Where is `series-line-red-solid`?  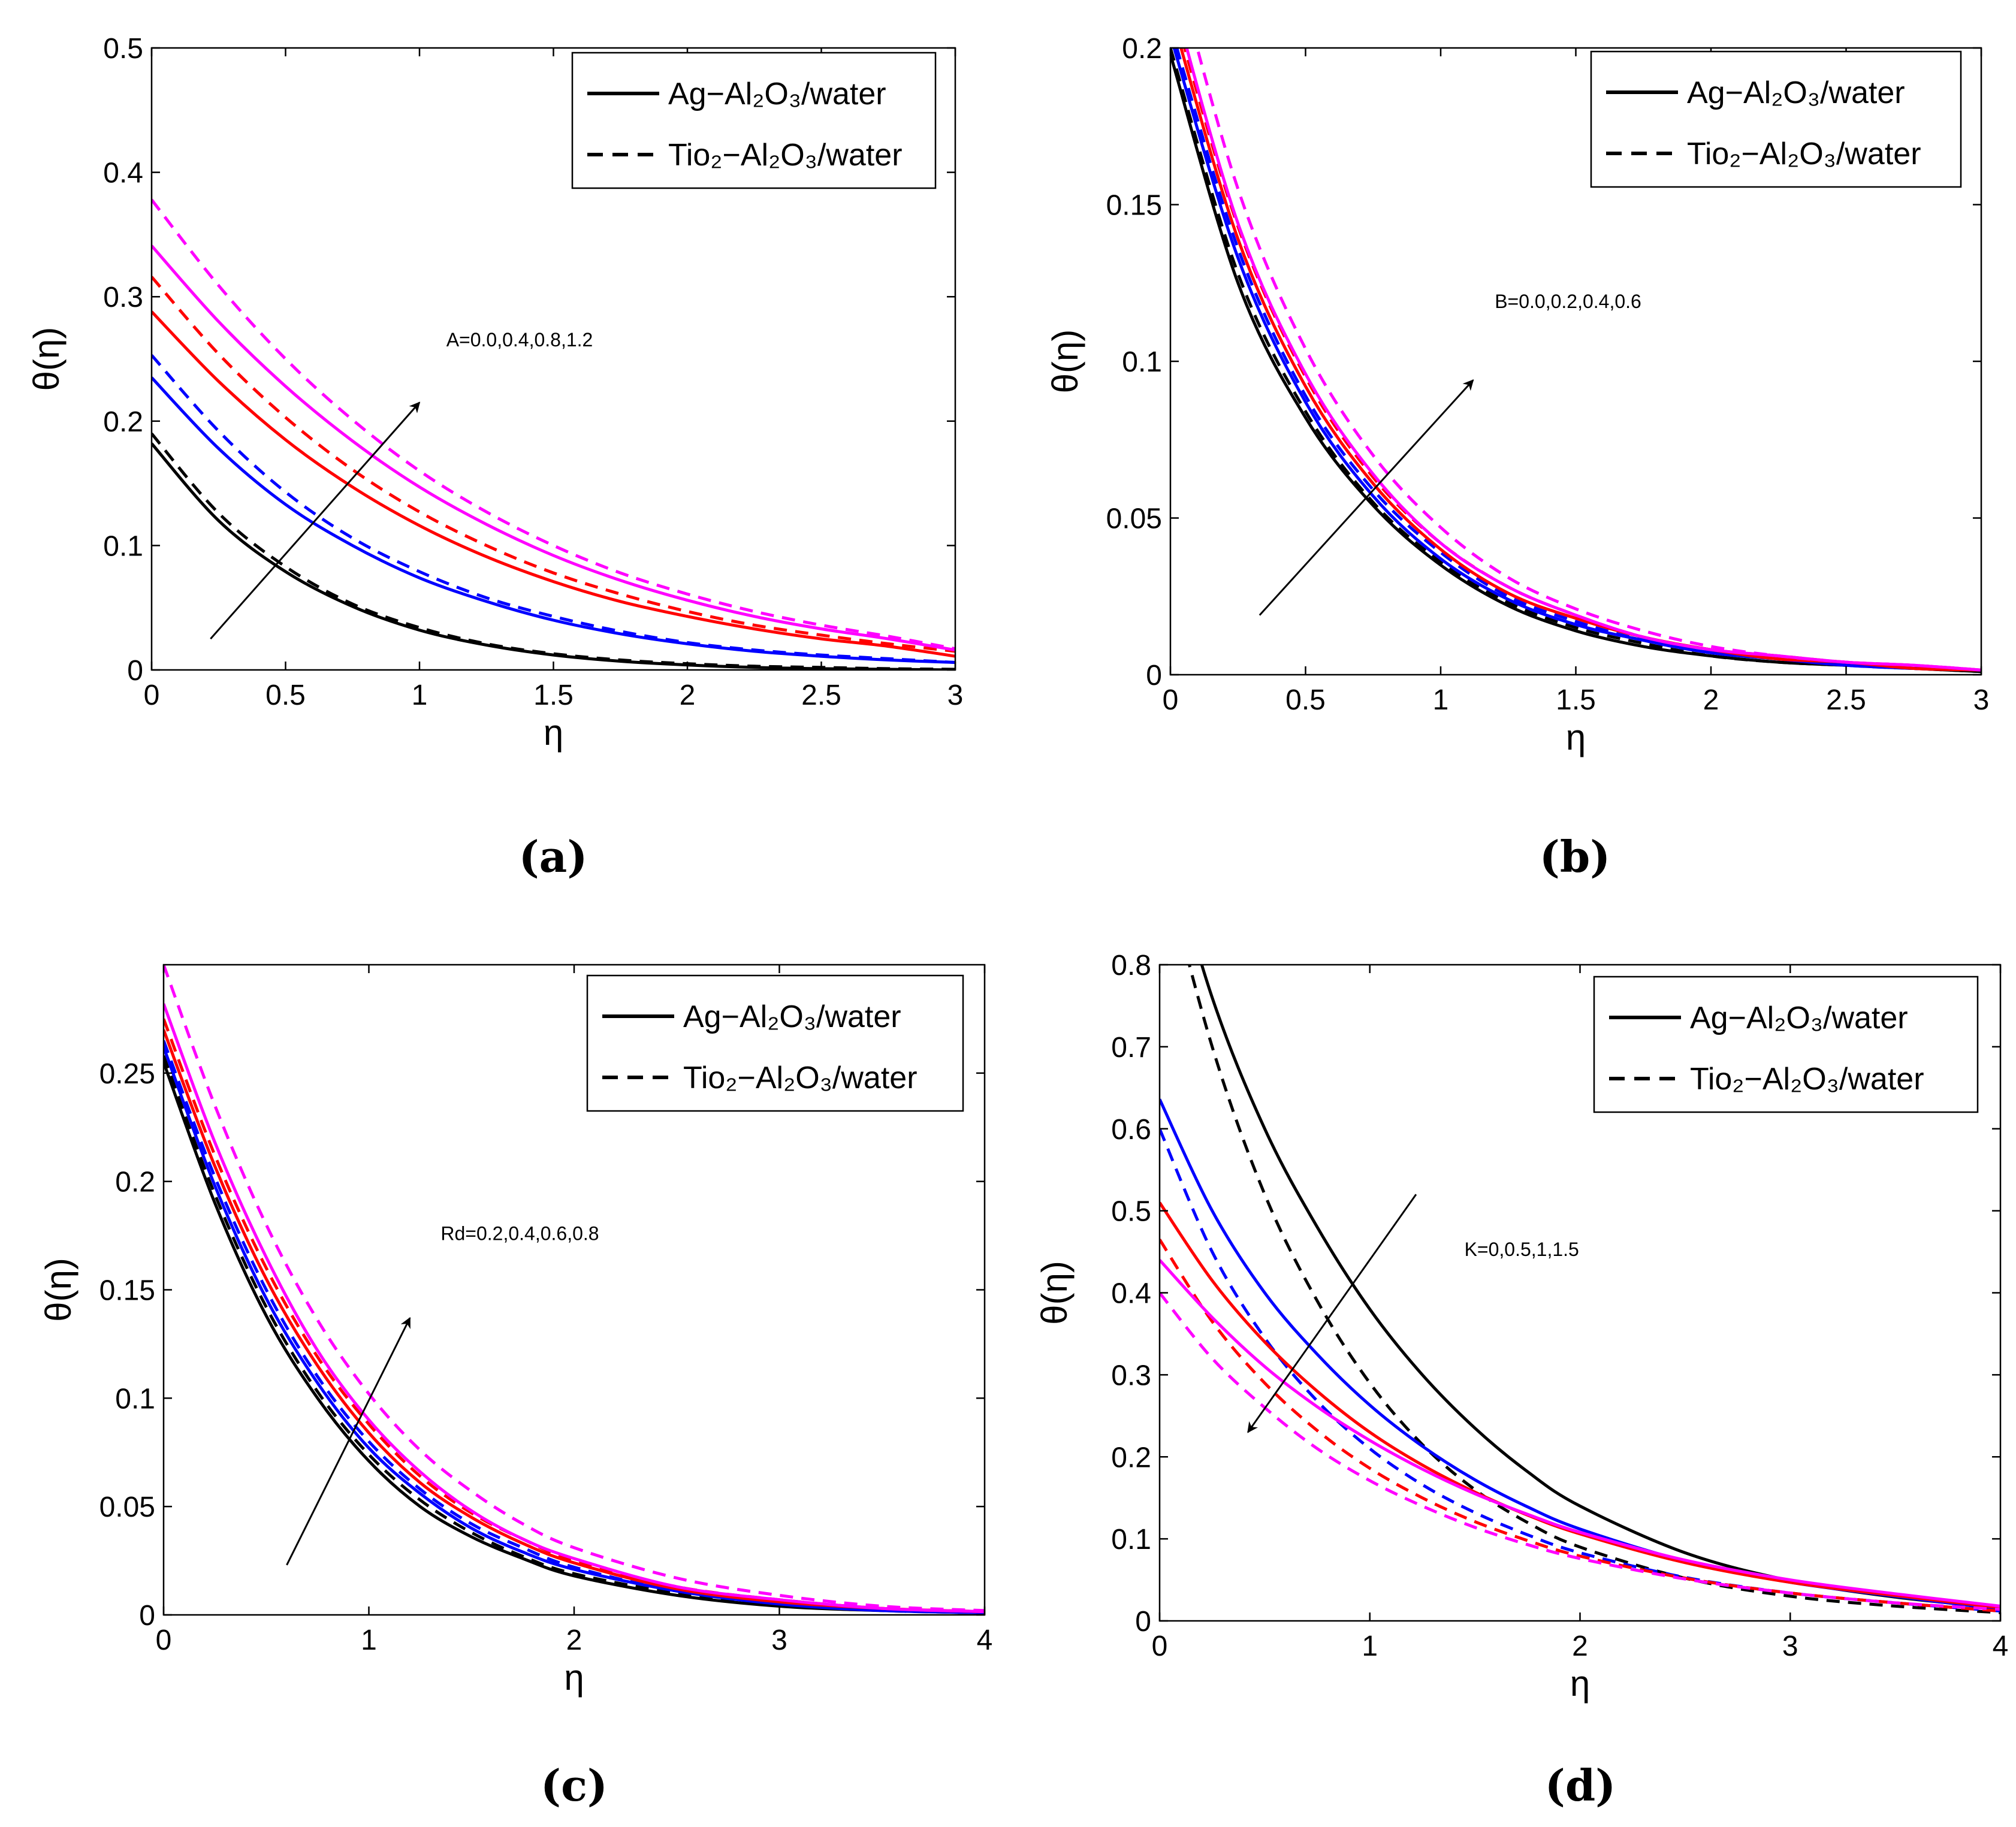 series-line-red-solid is located at coordinates (574, 1321).